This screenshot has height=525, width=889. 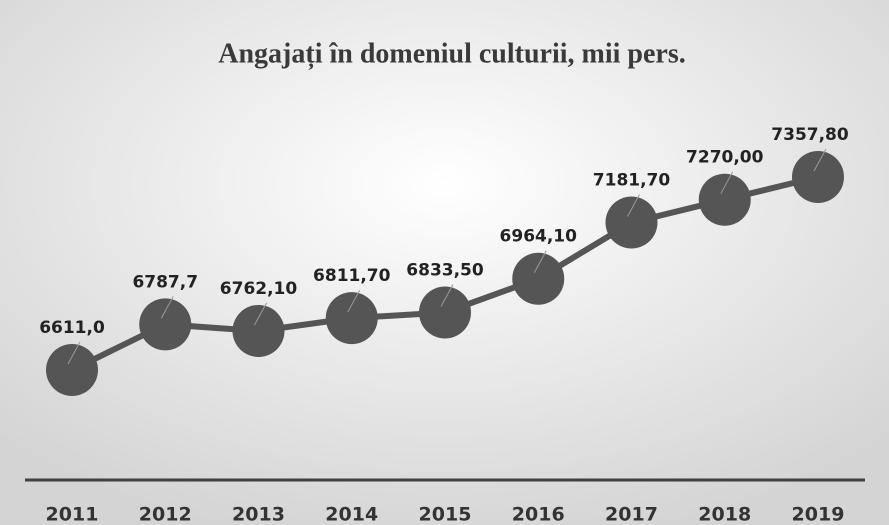 What do you see at coordinates (445, 514) in the screenshot?
I see `x-tick-label: 2015` at bounding box center [445, 514].